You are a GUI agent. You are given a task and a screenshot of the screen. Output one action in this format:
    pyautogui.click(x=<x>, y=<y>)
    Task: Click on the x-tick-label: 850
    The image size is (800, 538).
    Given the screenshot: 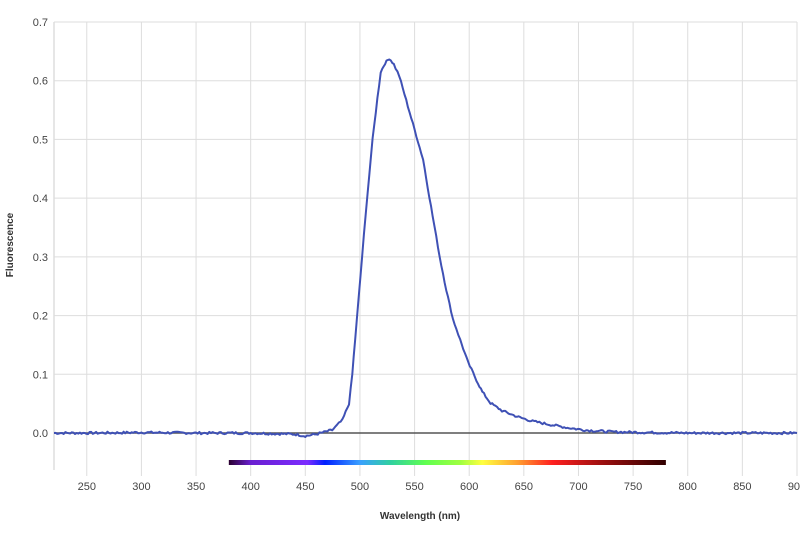 What is the action you would take?
    pyautogui.click(x=742, y=487)
    